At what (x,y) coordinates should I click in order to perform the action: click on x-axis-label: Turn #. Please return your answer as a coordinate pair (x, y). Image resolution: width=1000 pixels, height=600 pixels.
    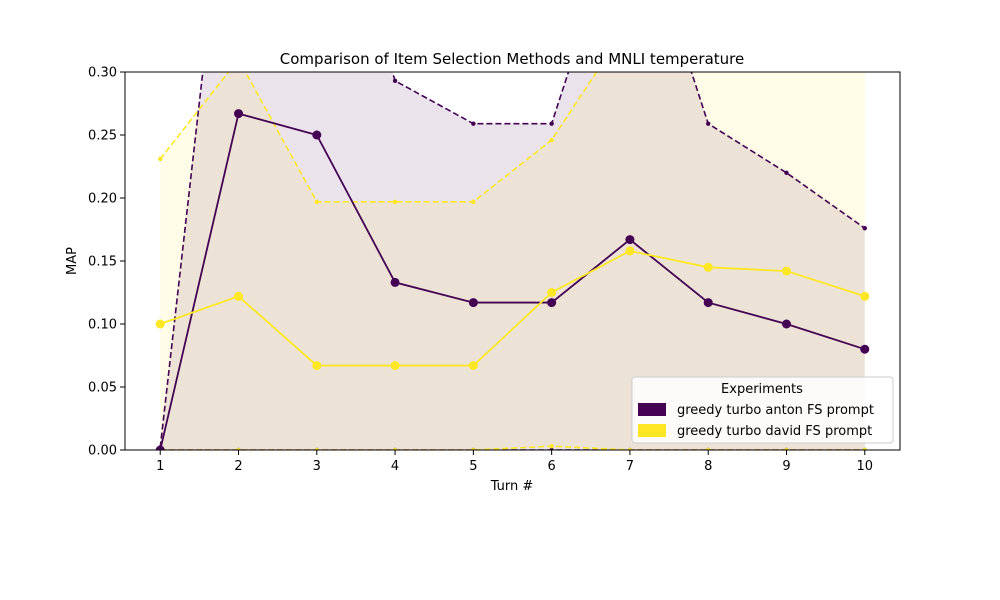
    Looking at the image, I should click on (512, 486).